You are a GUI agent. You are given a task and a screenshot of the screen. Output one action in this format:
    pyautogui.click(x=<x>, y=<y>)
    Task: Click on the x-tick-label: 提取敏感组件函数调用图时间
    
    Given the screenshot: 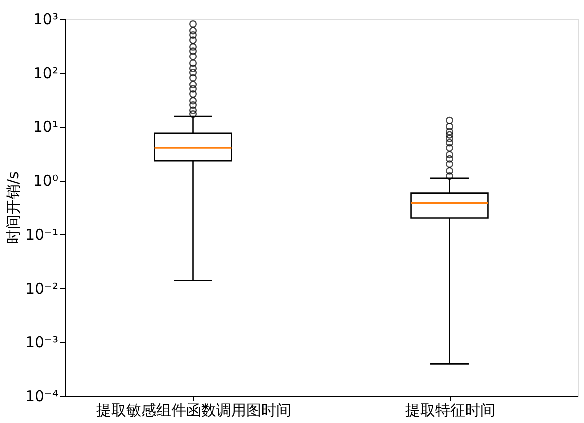 What is the action you would take?
    pyautogui.click(x=194, y=411)
    